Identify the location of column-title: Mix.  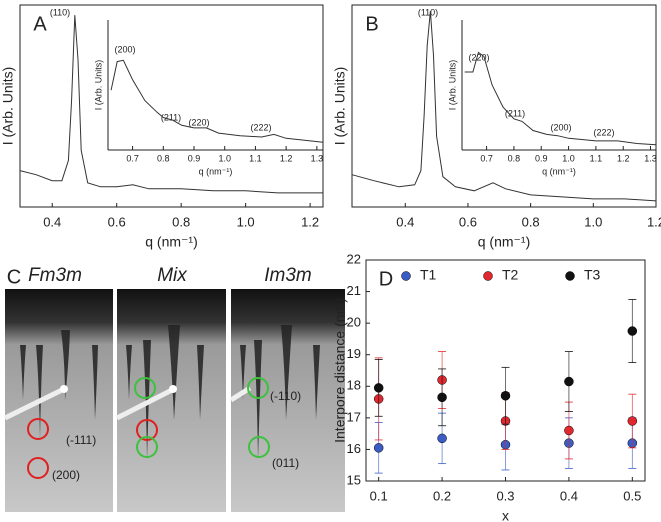
(172, 275).